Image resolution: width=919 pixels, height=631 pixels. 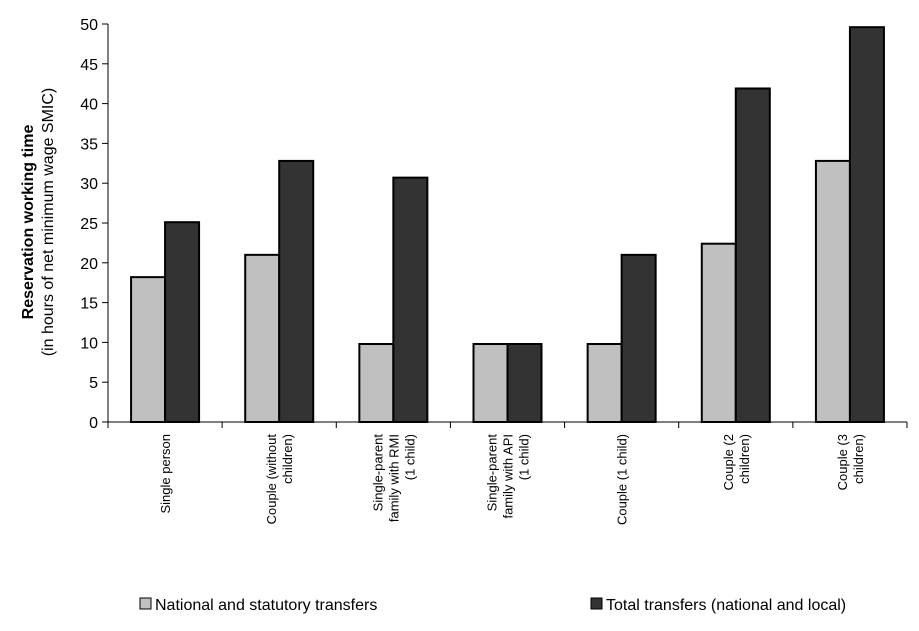 I want to click on y-tick-label: 30, so click(x=89, y=184).